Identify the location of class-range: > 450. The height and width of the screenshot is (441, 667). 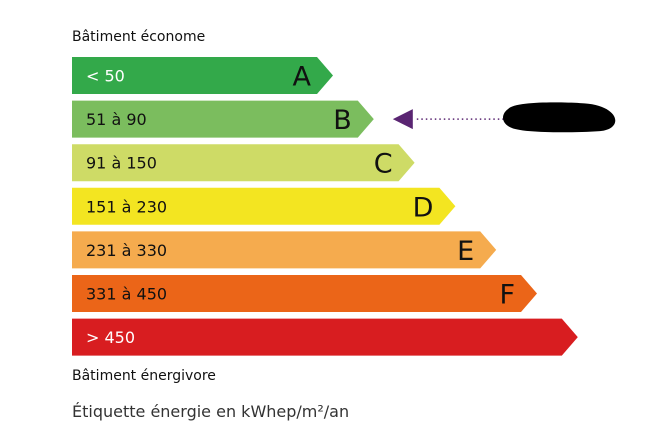
(110, 337).